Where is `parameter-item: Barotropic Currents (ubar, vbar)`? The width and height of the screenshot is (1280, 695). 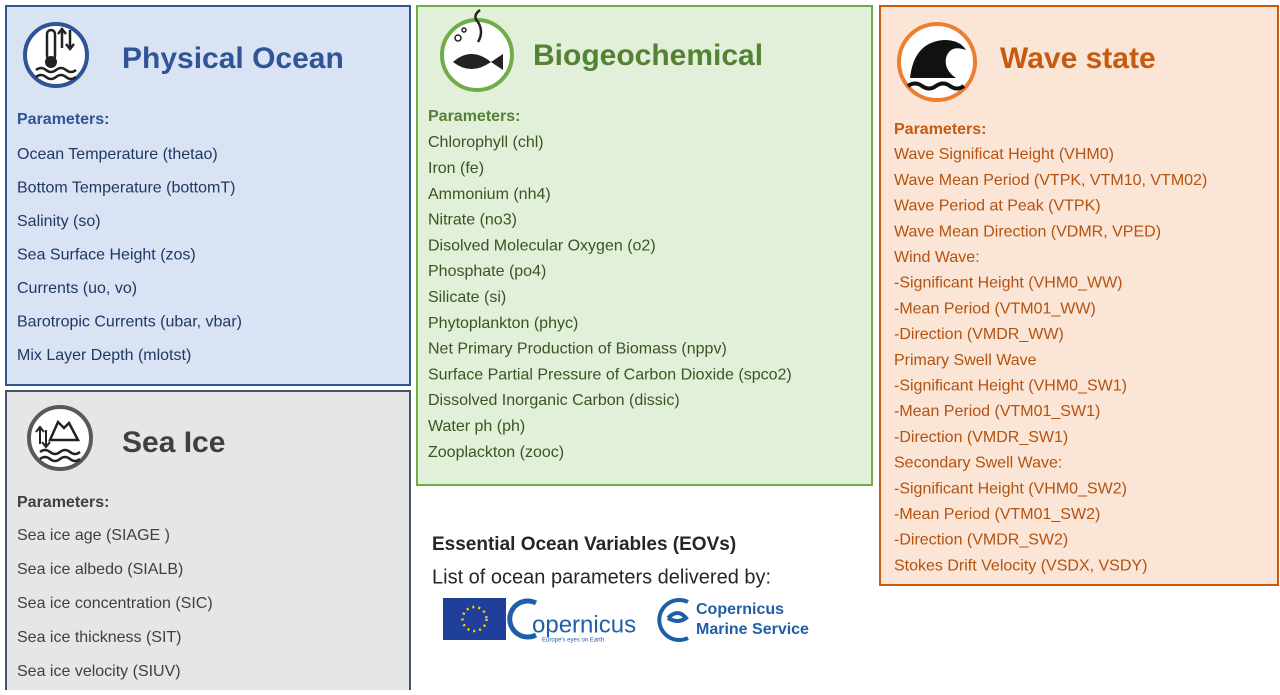 parameter-item: Barotropic Currents (ubar, vbar) is located at coordinates (129, 322).